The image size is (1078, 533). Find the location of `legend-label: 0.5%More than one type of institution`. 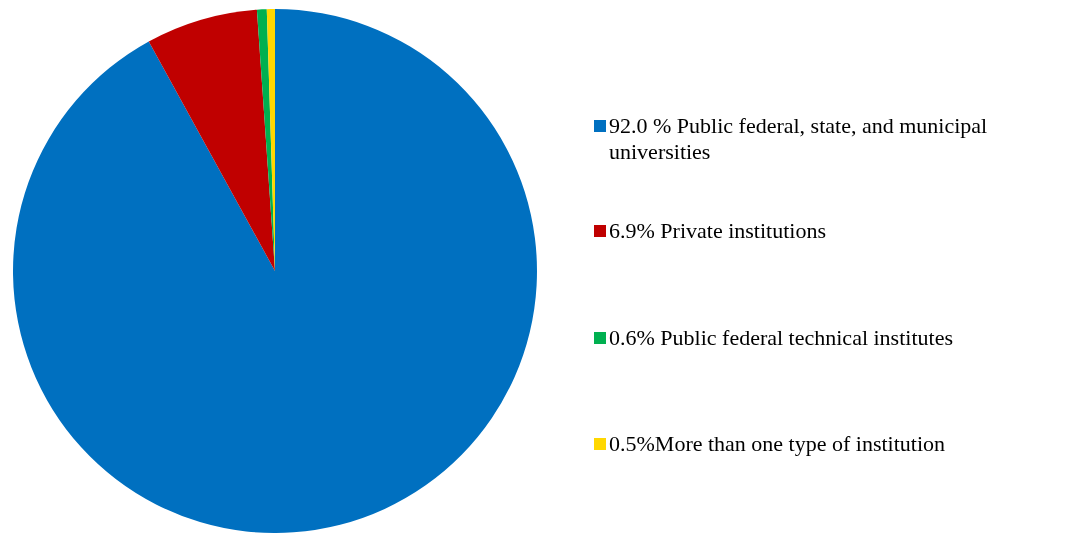

legend-label: 0.5%More than one type of institution is located at coordinates (777, 444).